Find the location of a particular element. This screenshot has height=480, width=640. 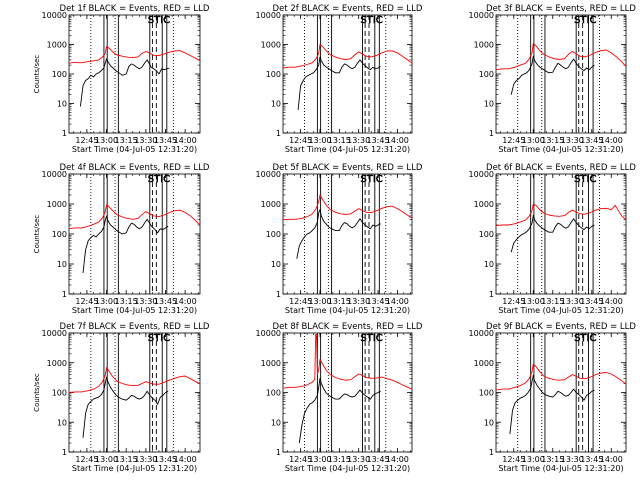

chart-title: Det 9f BLACK = Events, RED = LLD is located at coordinates (561, 327).